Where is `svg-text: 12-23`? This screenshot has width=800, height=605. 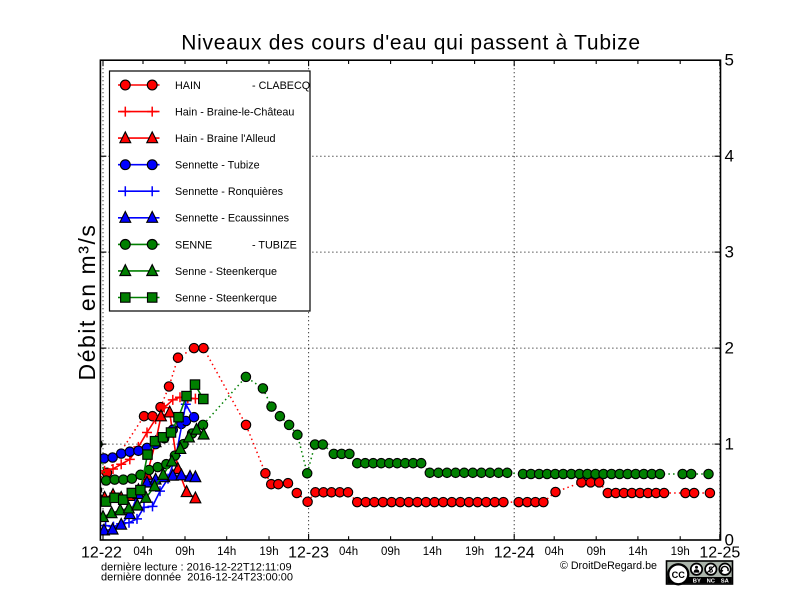 svg-text: 12-23 is located at coordinates (308, 553).